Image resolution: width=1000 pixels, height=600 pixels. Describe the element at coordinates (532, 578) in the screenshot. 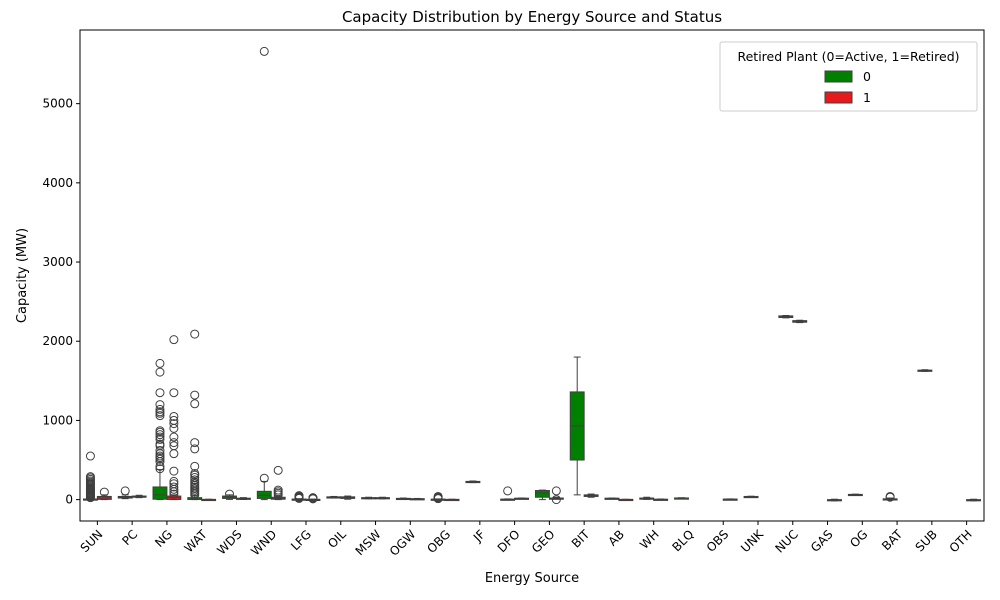

I see `x-axis-title: Energy Source` at that location.